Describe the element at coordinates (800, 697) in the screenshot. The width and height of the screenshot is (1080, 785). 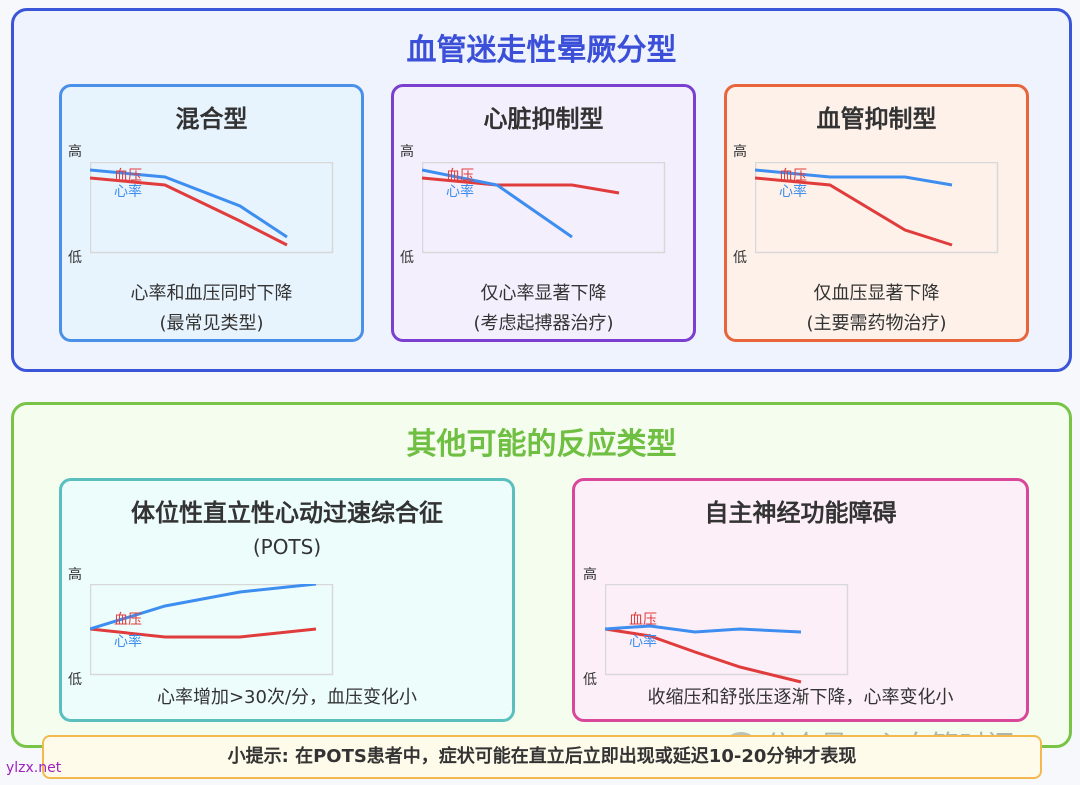
I see `card-desc: 收缩压和舒张压逐渐下降，心率变化小` at that location.